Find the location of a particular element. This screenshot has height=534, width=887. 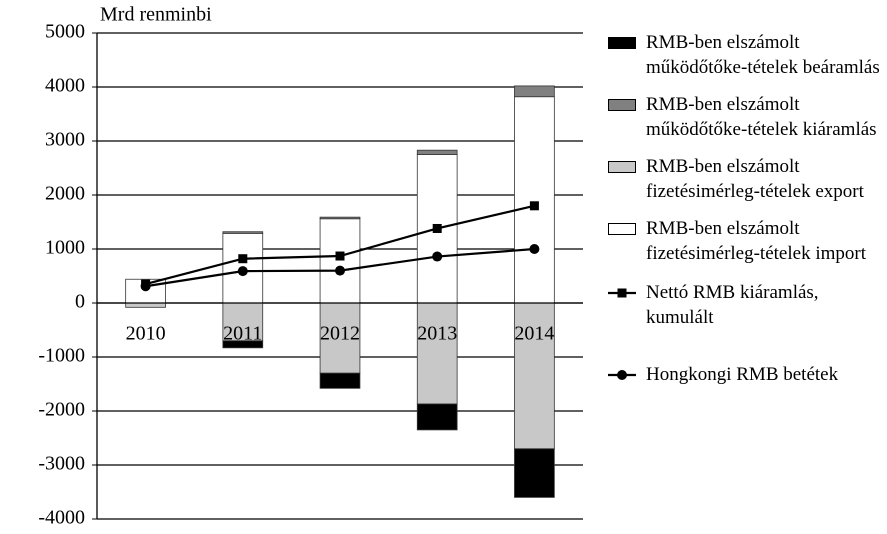

y-tick-label: 5000 is located at coordinates (65, 32).